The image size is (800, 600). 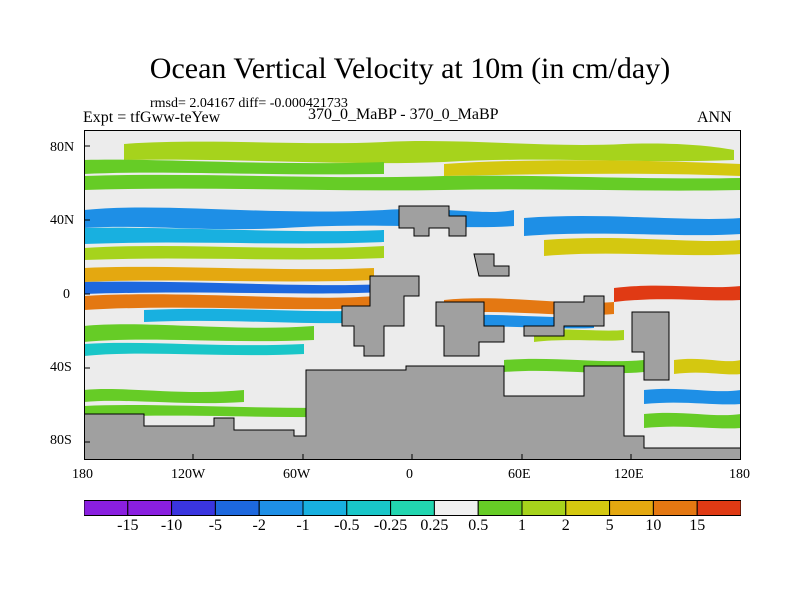 I want to click on y-tick-40n: 40N, so click(x=62, y=220).